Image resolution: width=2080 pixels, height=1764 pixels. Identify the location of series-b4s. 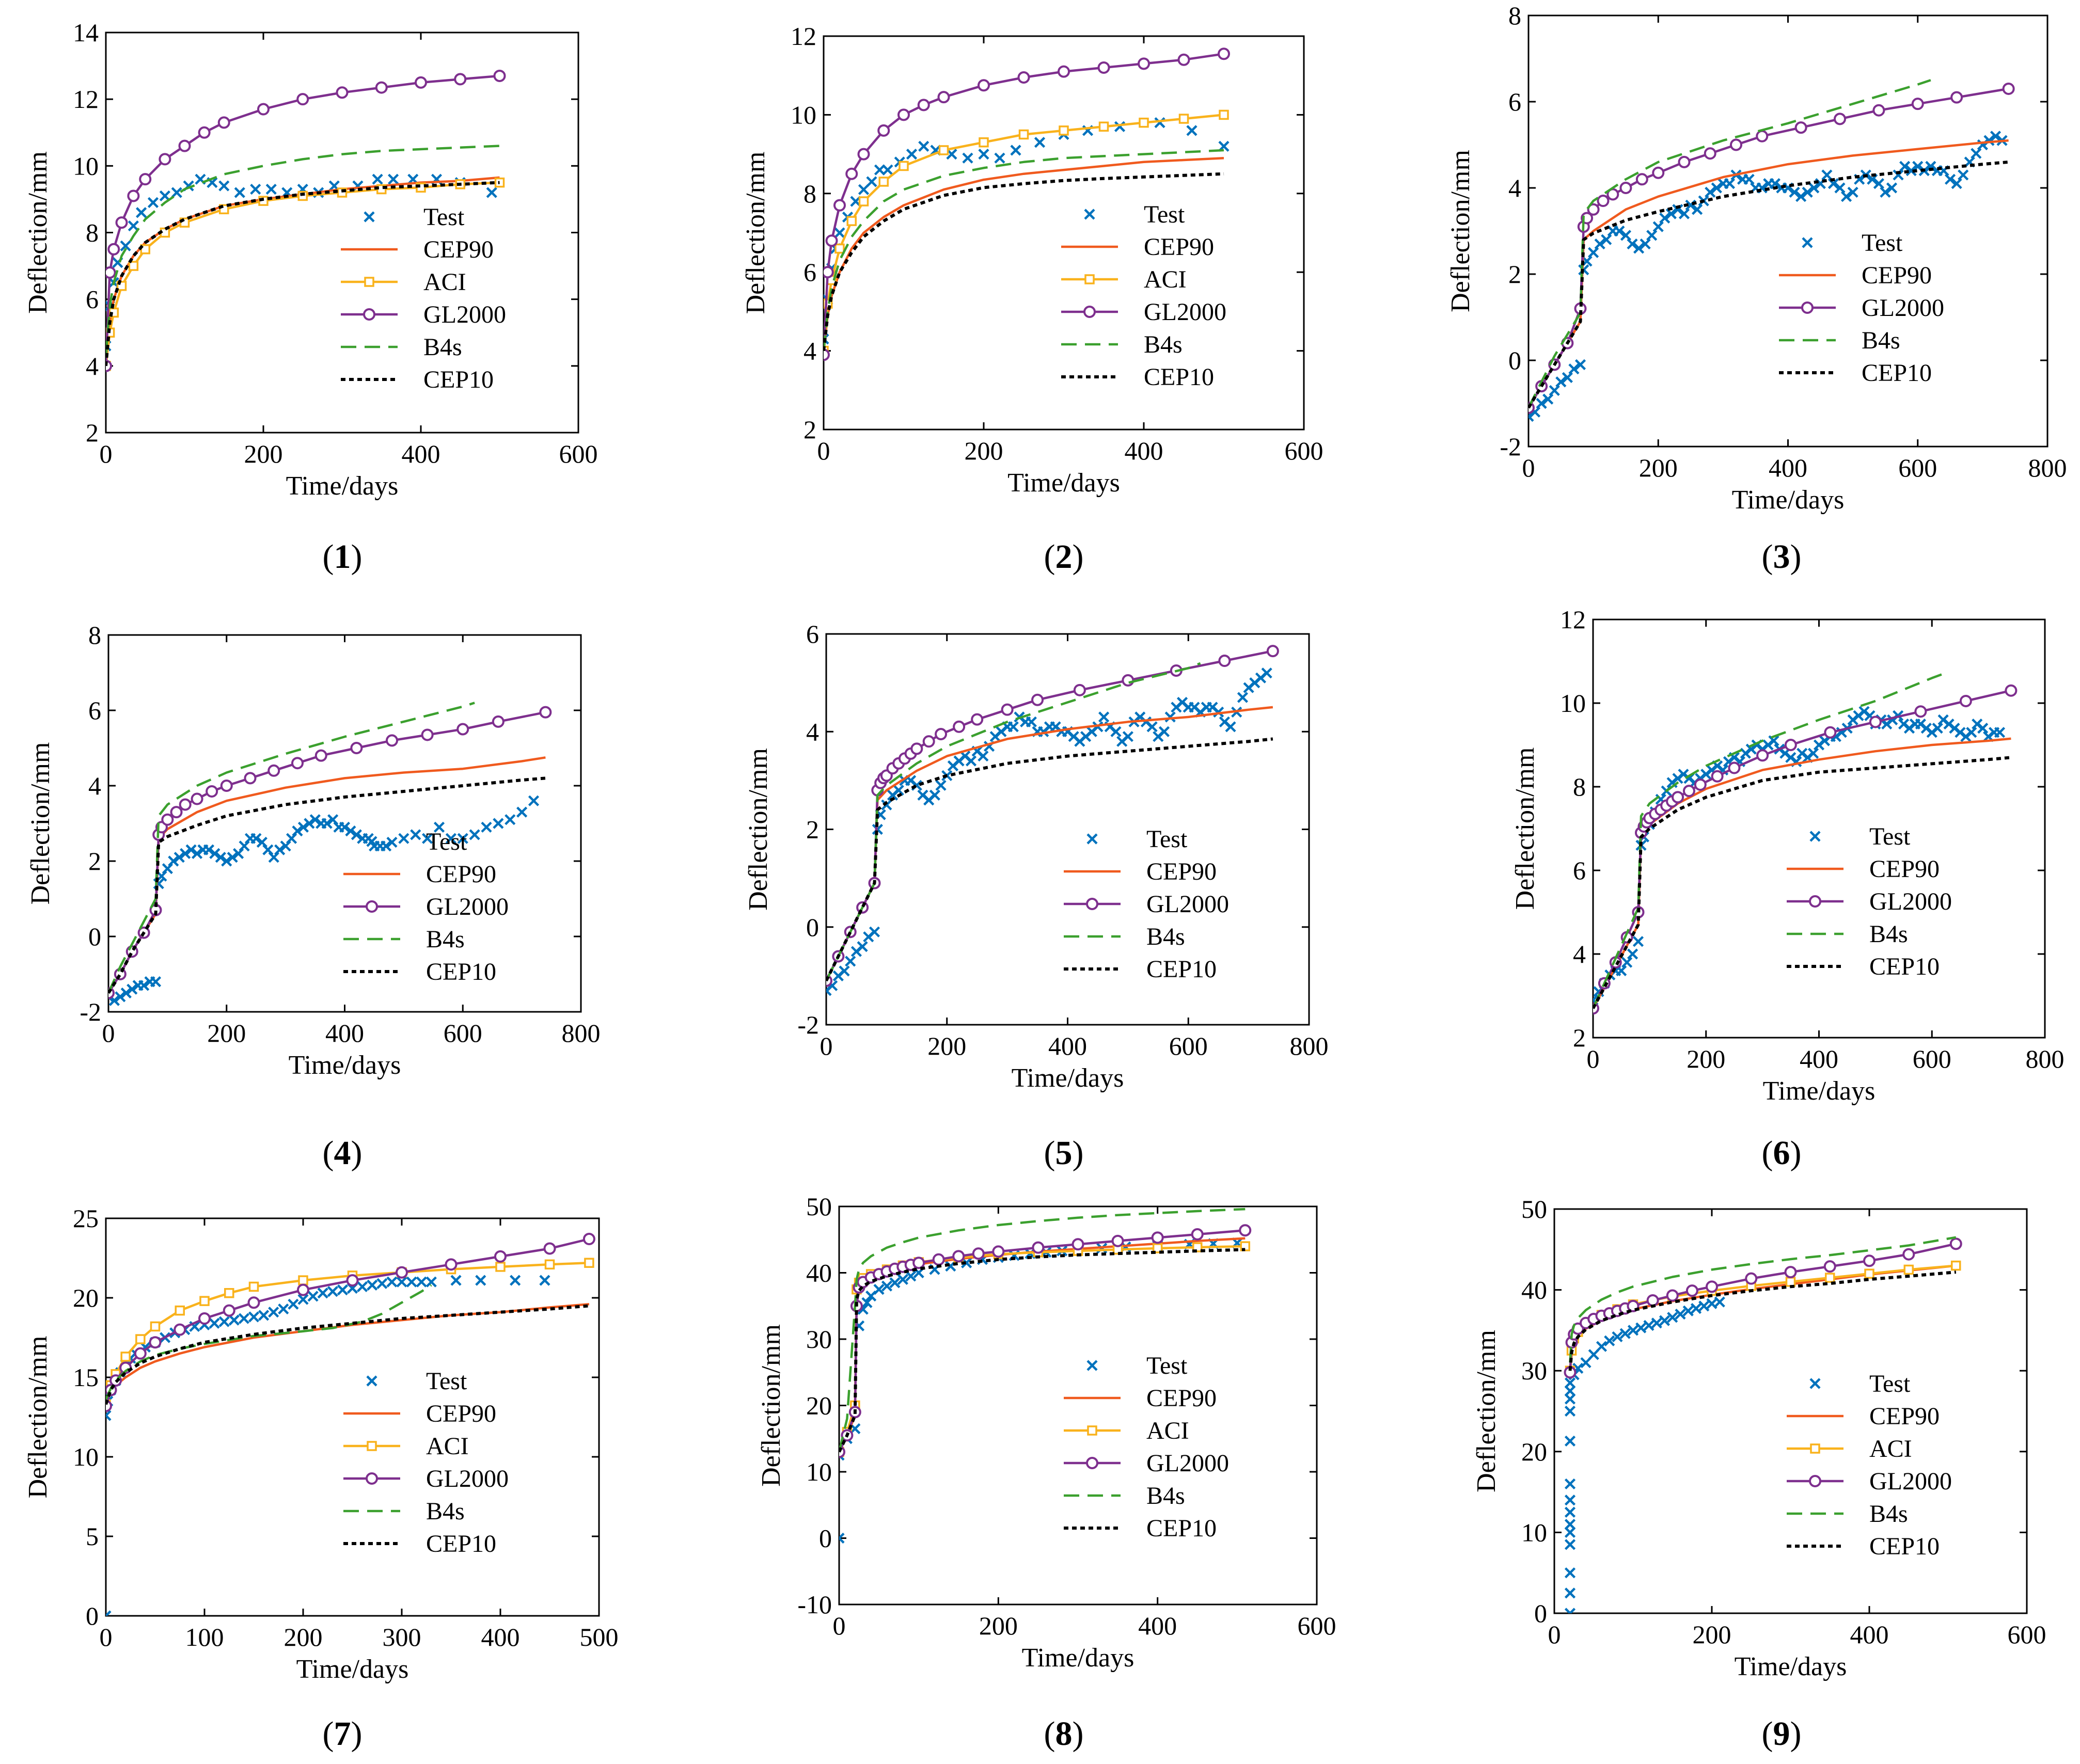
(303, 250).